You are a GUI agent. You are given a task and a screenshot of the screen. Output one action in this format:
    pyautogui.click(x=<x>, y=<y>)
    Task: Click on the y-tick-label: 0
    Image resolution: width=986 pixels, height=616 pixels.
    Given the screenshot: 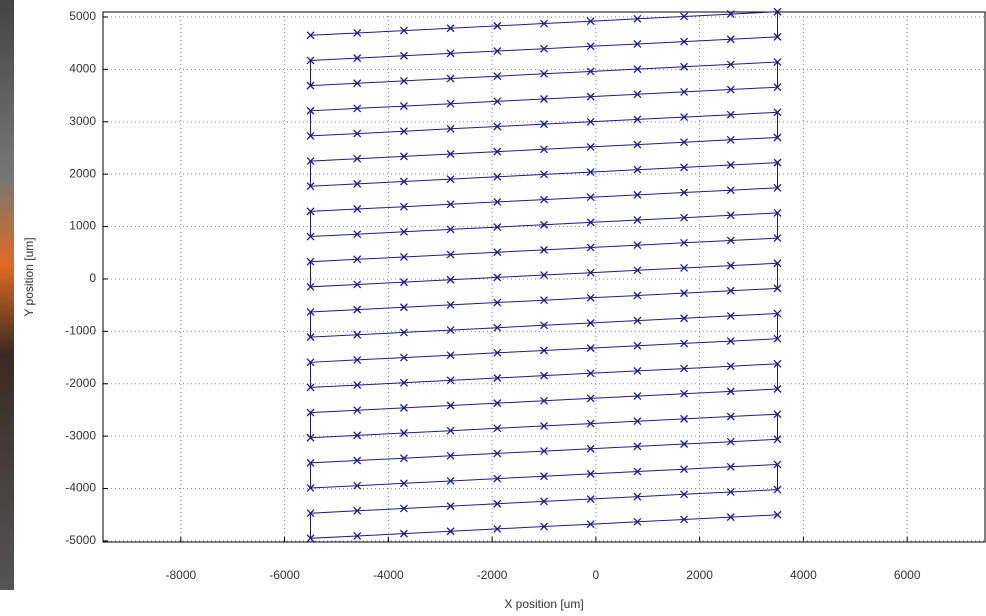 What is the action you would take?
    pyautogui.click(x=92, y=278)
    